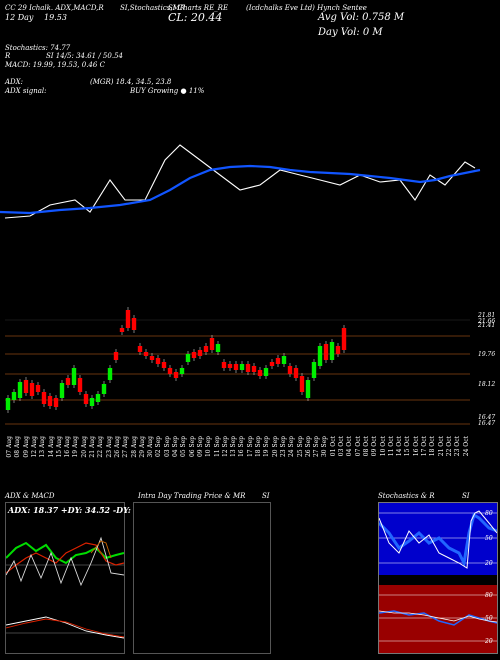 Image resolution: width=500 pixels, height=660 pixels. Describe the element at coordinates (43, 447) in the screenshot. I see `date-tick: 13 Aug` at that location.